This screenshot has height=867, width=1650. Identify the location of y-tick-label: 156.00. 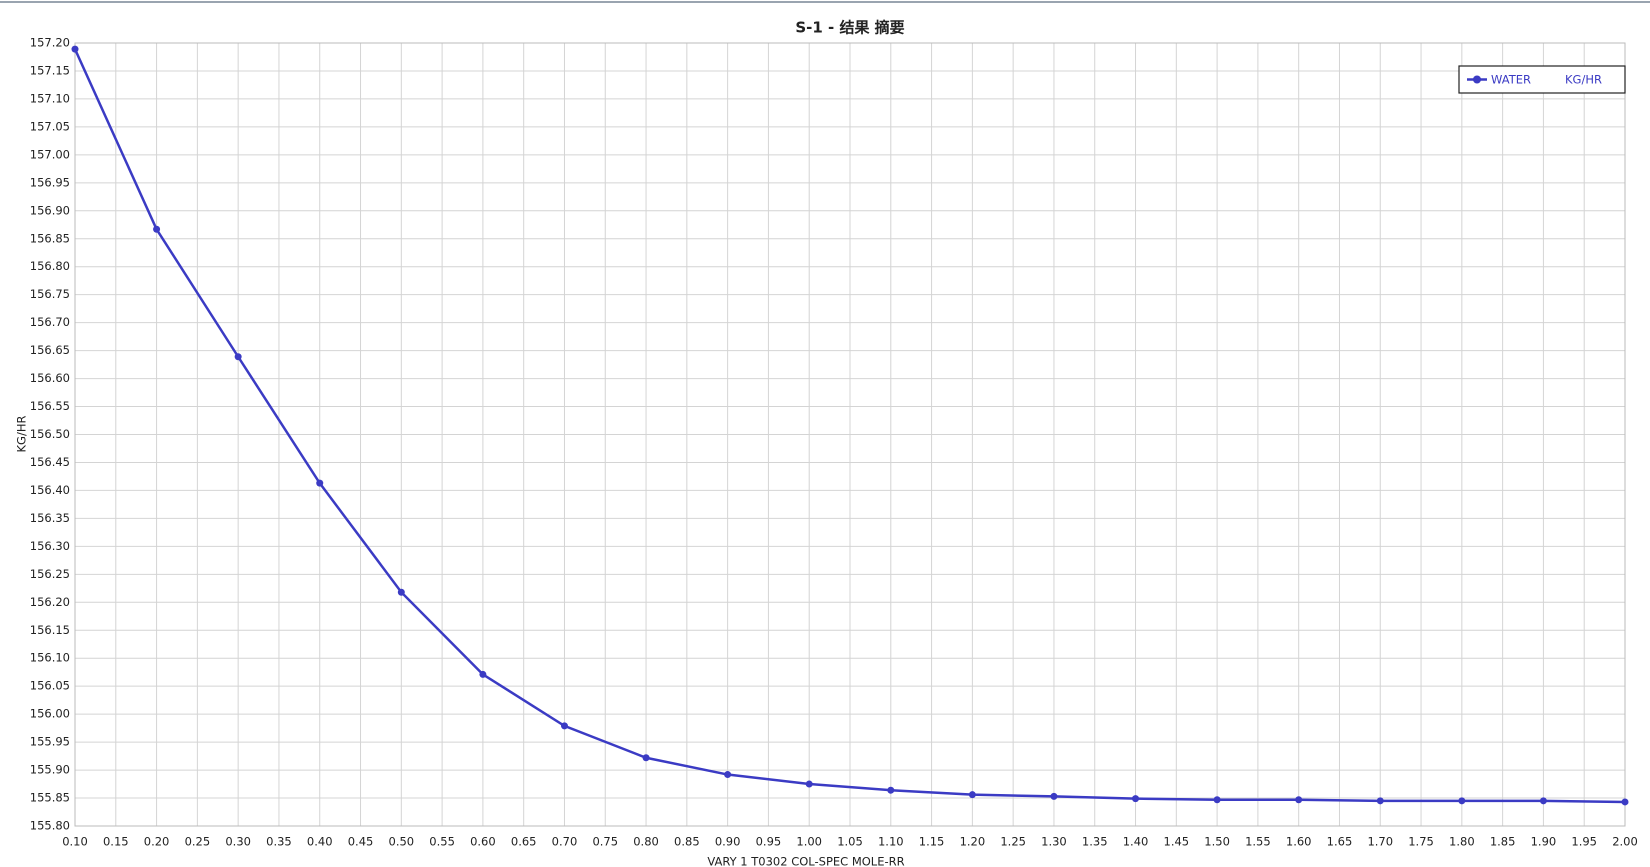
(50, 714).